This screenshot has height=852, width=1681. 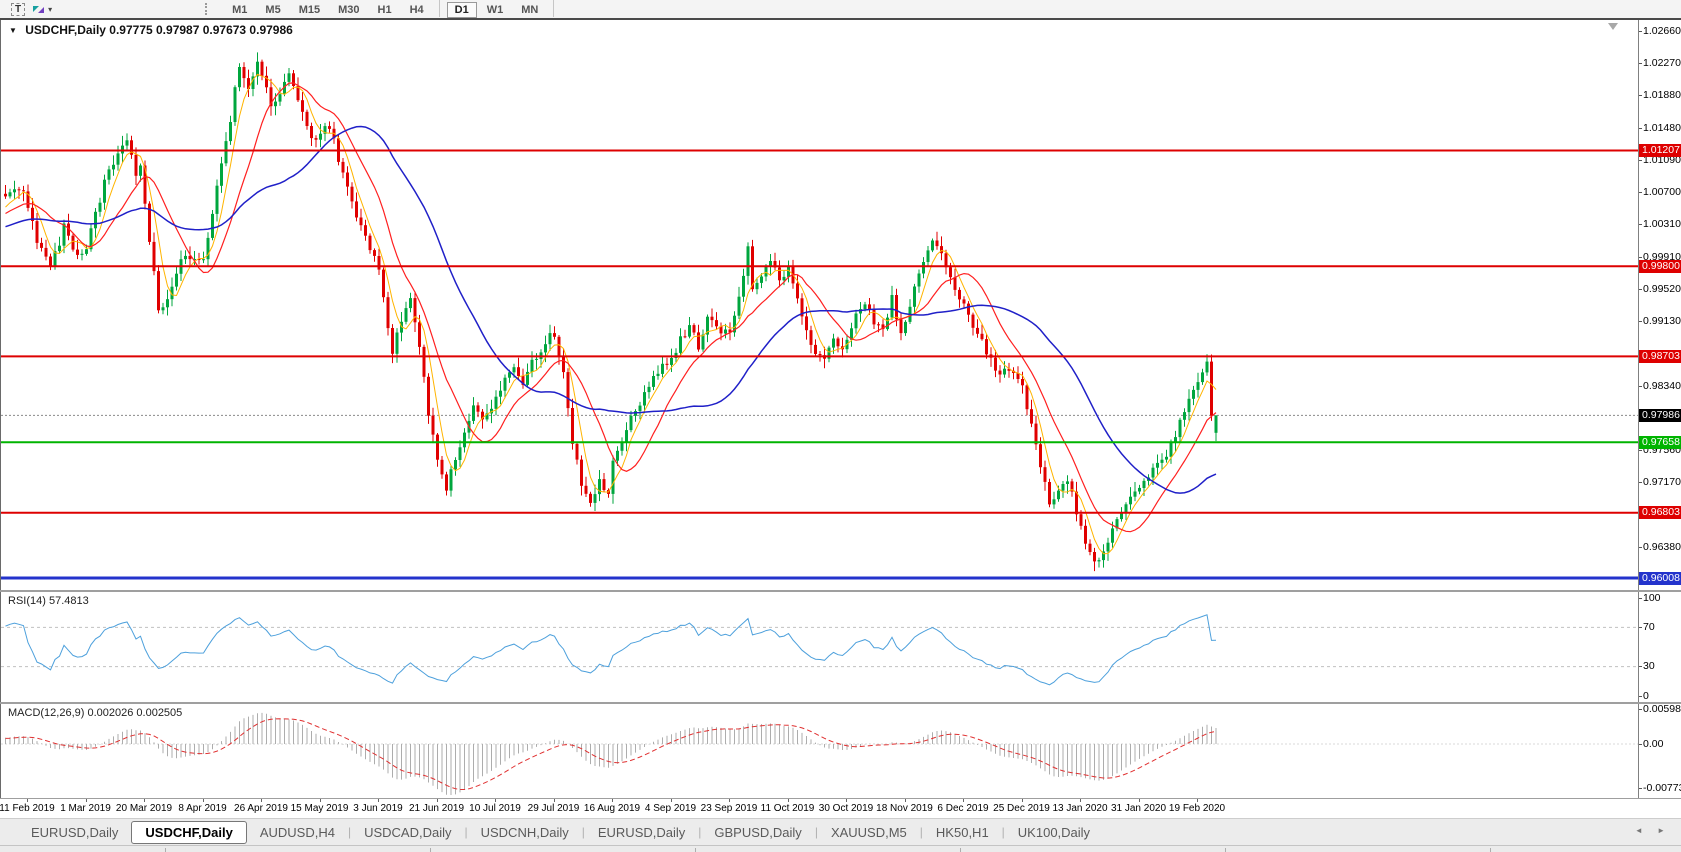 I want to click on text-tool-button: T, so click(x=18, y=9).